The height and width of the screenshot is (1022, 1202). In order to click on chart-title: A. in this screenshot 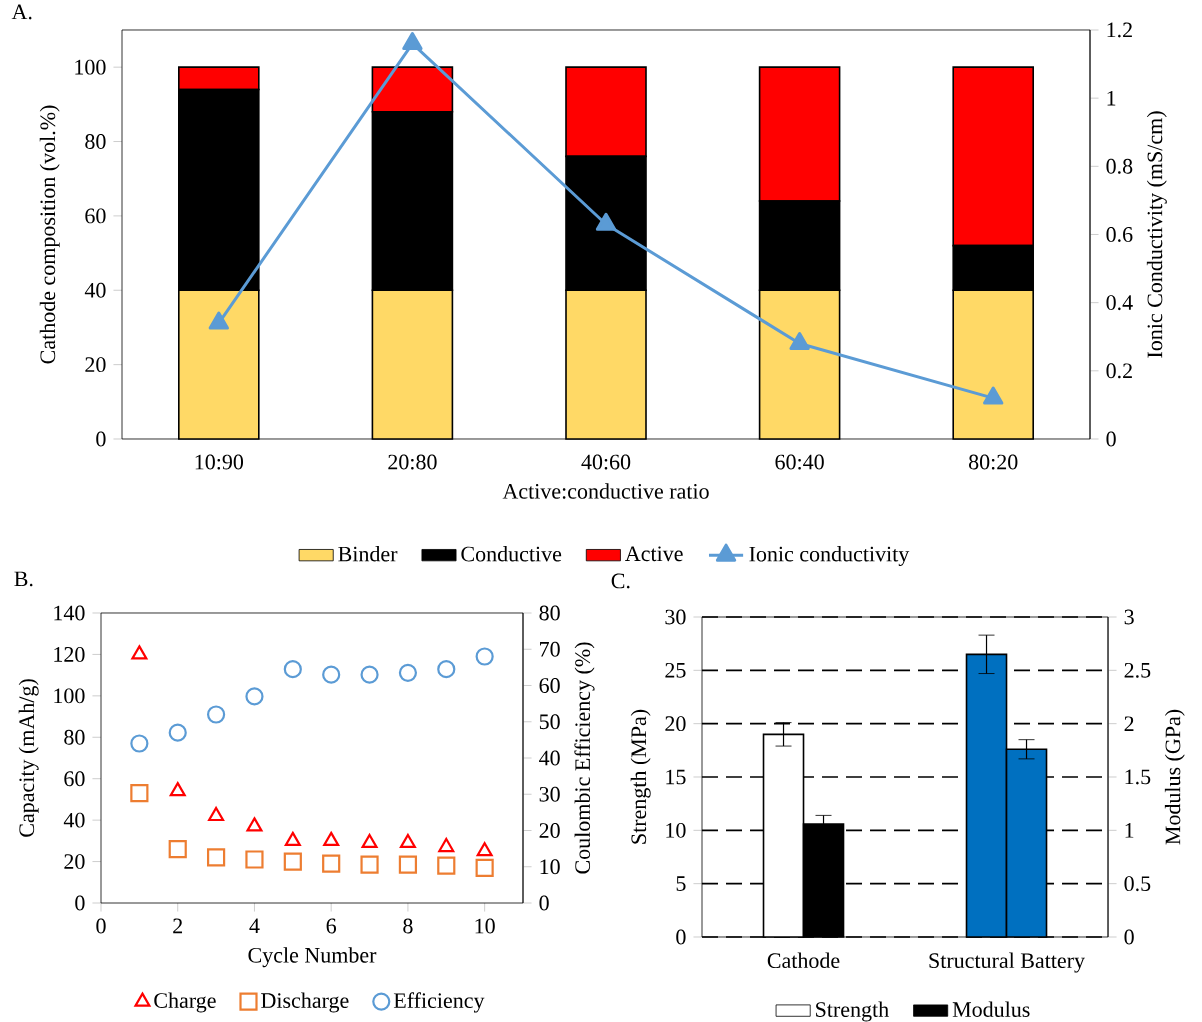, I will do `click(21, 12)`.